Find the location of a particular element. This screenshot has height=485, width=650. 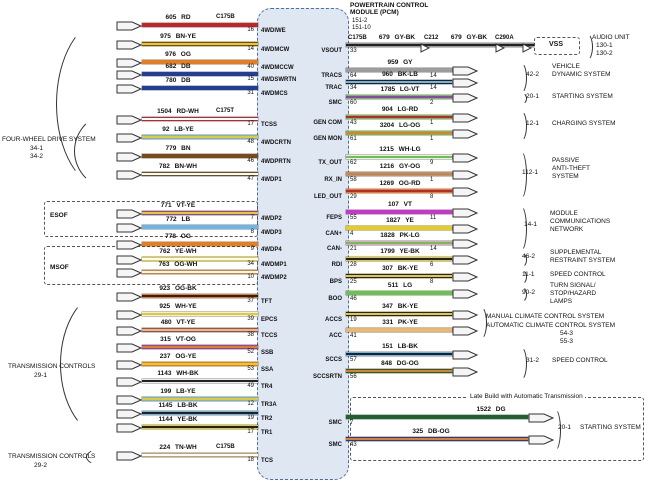

pcm-pin-name: LED_OUT is located at coordinates (327, 197).